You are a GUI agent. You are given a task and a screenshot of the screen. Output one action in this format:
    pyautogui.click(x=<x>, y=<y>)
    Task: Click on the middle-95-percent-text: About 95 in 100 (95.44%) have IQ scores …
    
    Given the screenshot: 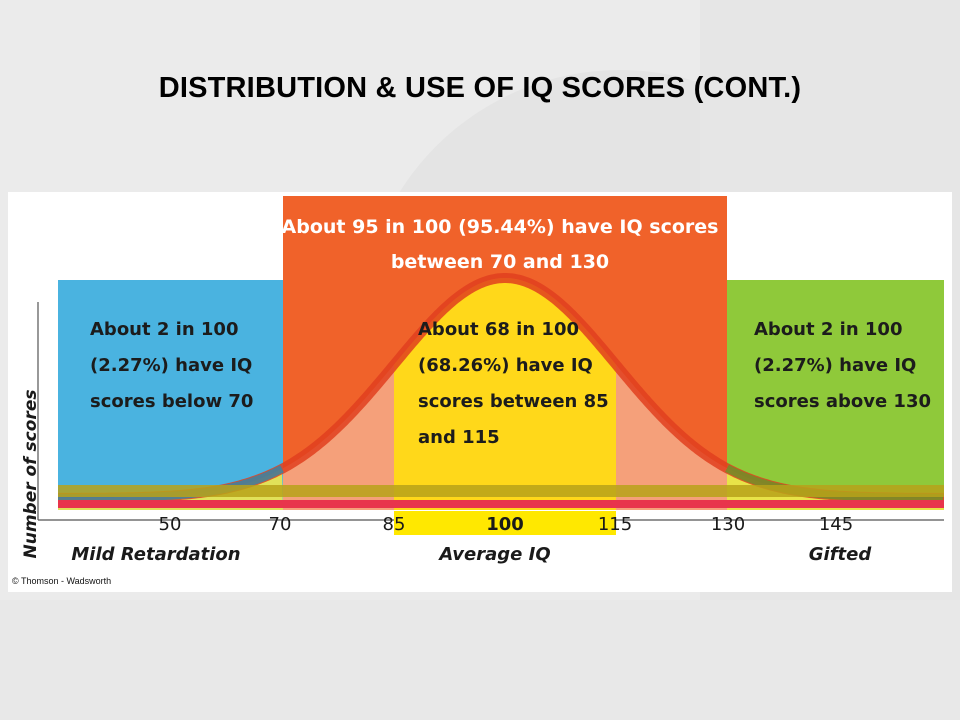 What is the action you would take?
    pyautogui.click(x=500, y=245)
    